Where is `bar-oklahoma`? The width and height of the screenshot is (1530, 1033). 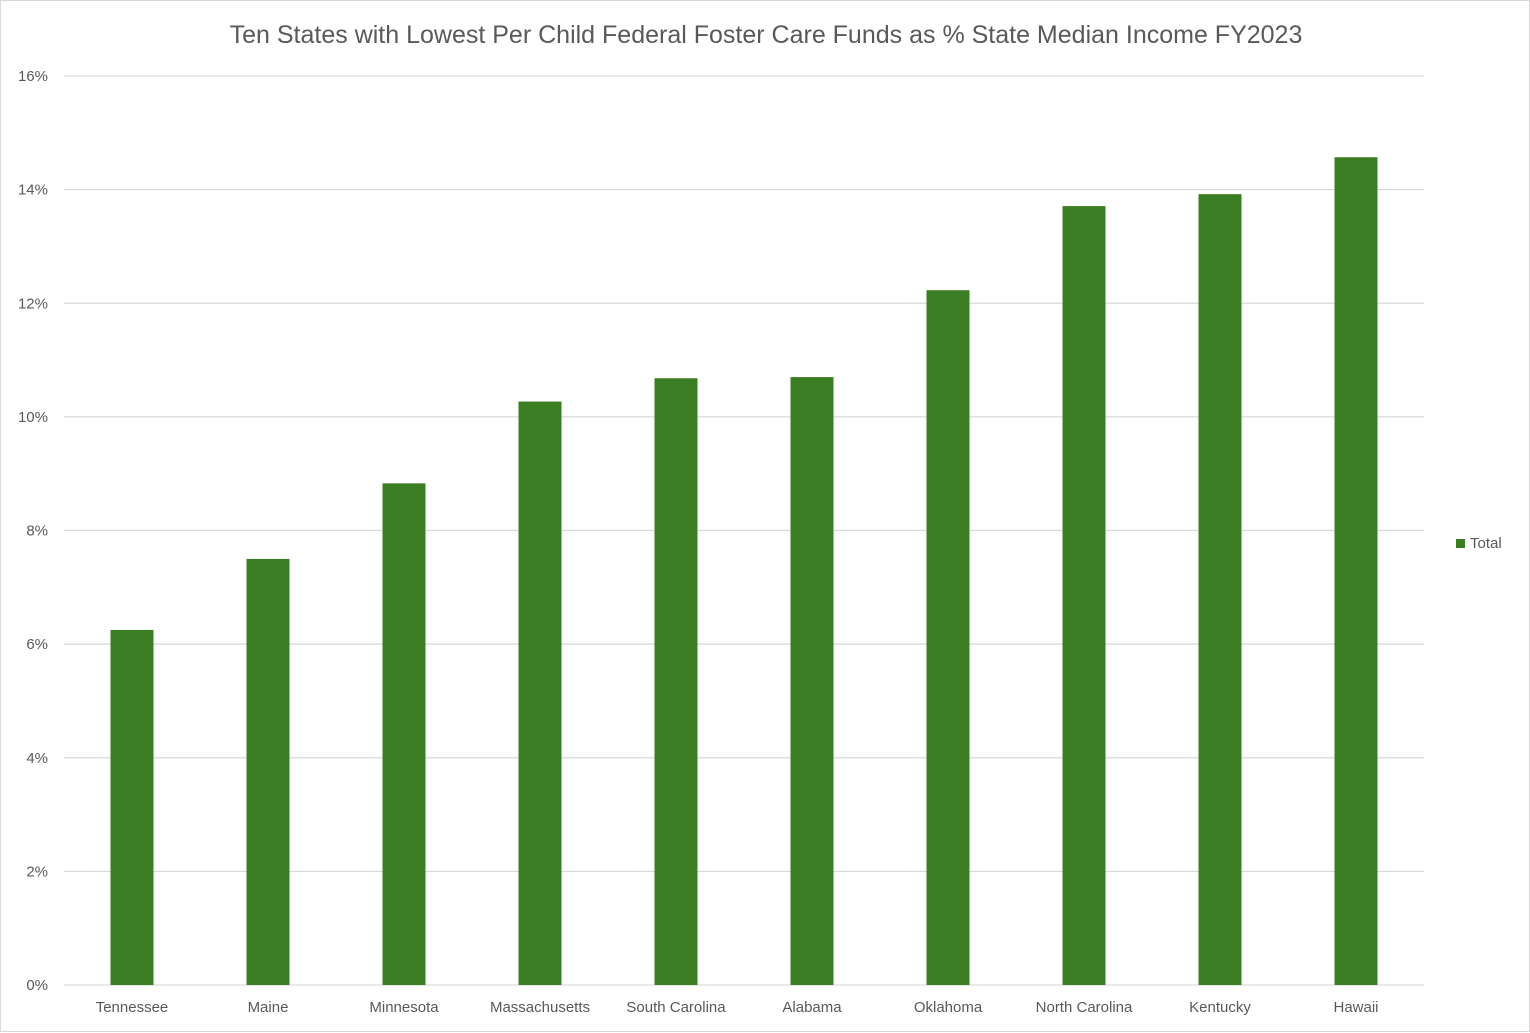
bar-oklahoma is located at coordinates (948, 638).